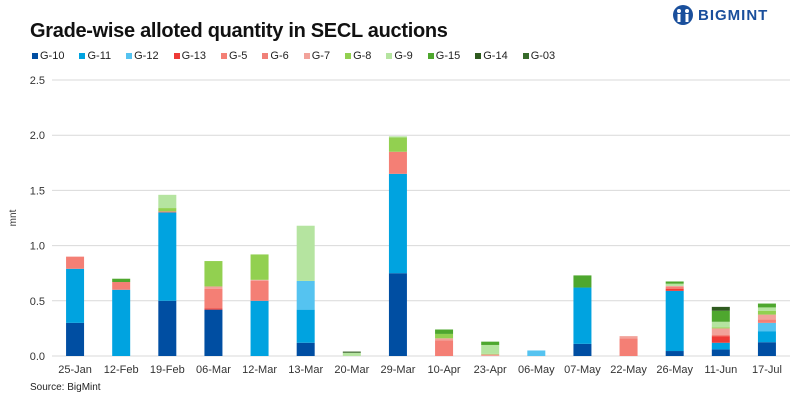 This screenshot has height=400, width=800. I want to click on legend-label: G-14, so click(495, 56).